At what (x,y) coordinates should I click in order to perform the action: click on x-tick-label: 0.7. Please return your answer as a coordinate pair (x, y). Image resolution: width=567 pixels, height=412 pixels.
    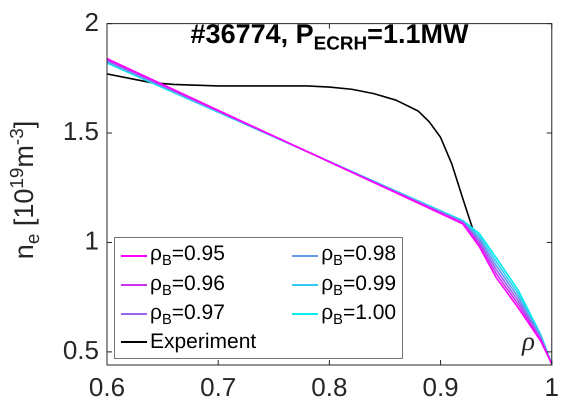
    Looking at the image, I should click on (218, 387).